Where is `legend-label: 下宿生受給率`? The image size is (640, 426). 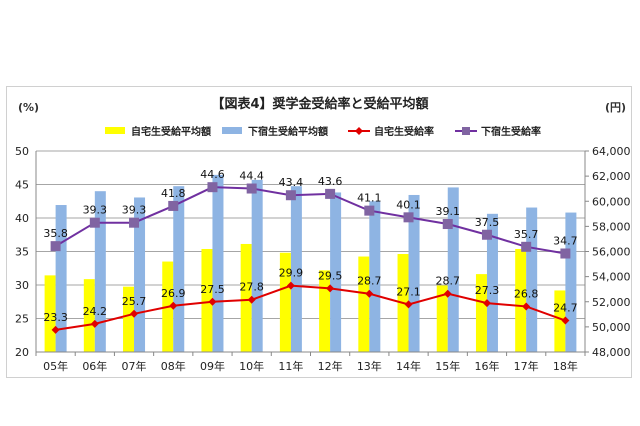
legend-label: 下宿生受給率 is located at coordinates (511, 131).